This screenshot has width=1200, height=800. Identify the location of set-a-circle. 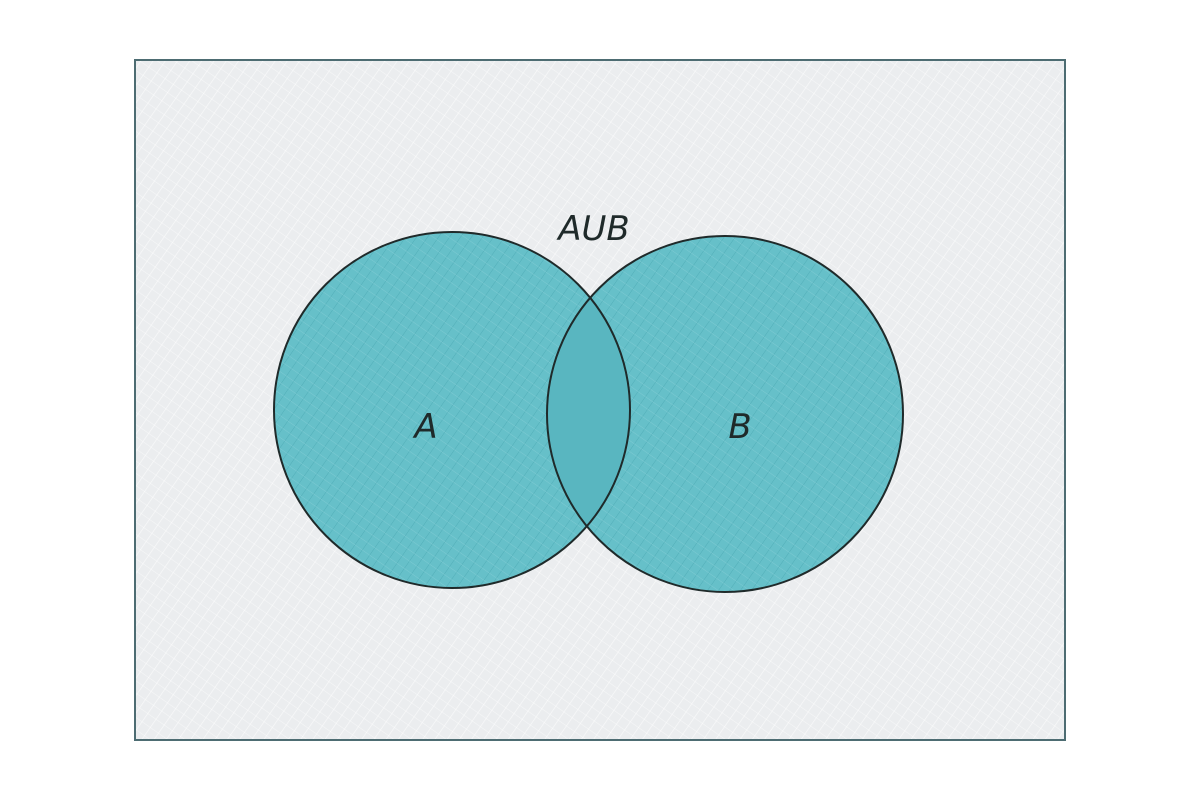
(452, 410).